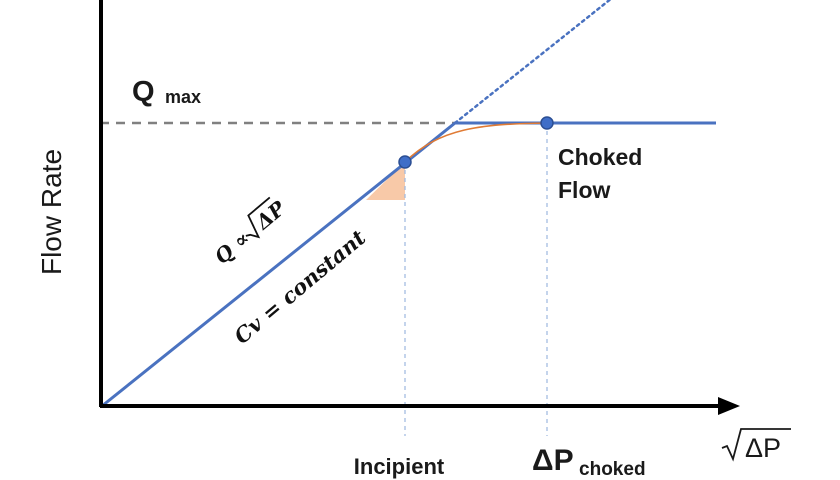  What do you see at coordinates (399, 466) in the screenshot?
I see `incipient-label: Incipient` at bounding box center [399, 466].